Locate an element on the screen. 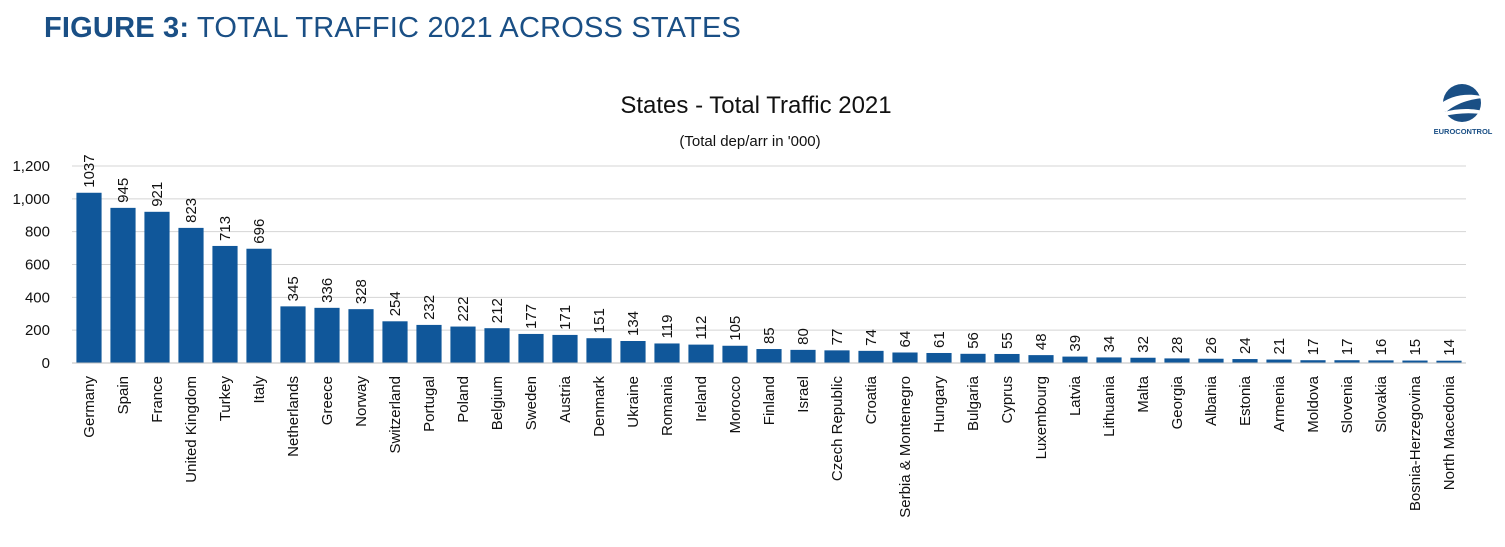 This screenshot has height=547, width=1505. x-tick-label: Ireland is located at coordinates (701, 399).